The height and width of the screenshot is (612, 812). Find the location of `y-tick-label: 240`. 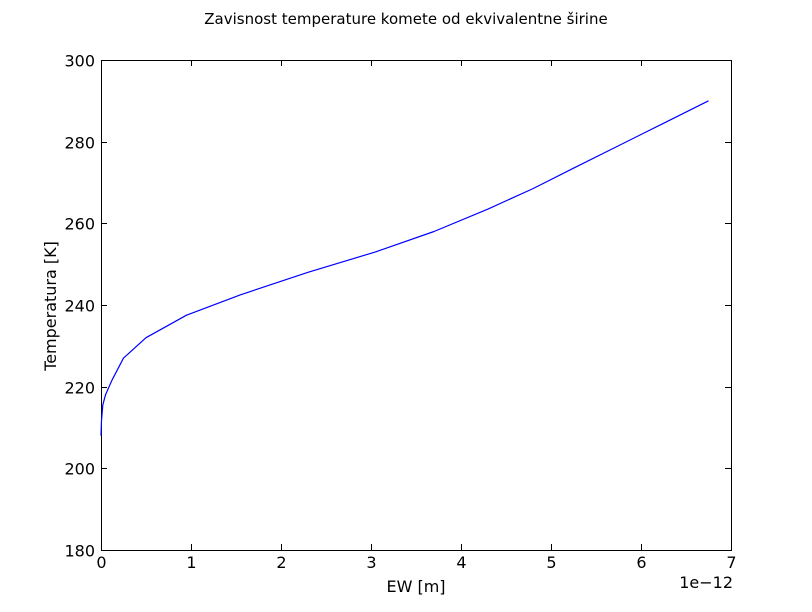

y-tick-label: 240 is located at coordinates (79, 306).